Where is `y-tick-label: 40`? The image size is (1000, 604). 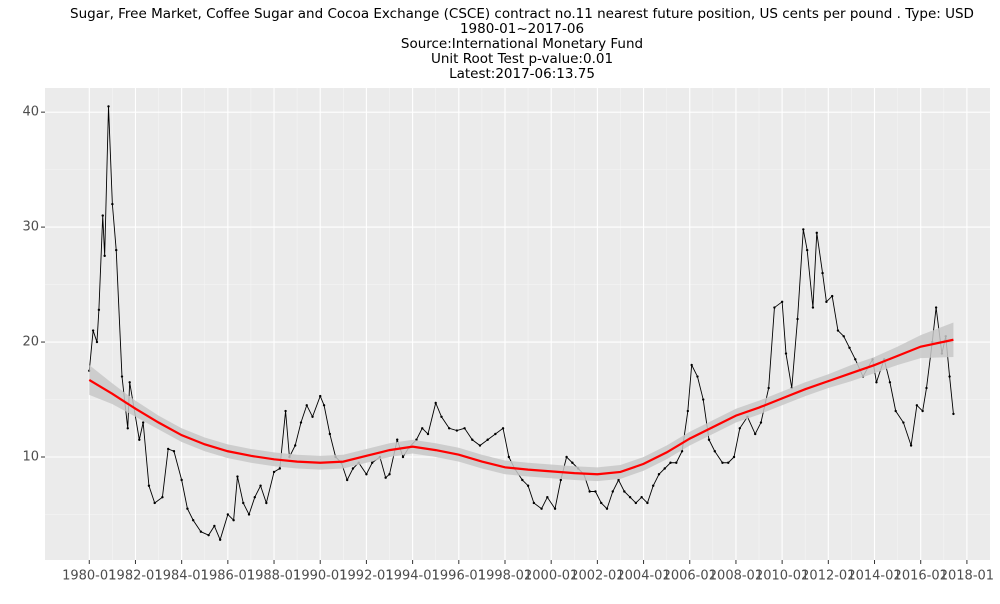
y-tick-label: 40 is located at coordinates (30, 112).